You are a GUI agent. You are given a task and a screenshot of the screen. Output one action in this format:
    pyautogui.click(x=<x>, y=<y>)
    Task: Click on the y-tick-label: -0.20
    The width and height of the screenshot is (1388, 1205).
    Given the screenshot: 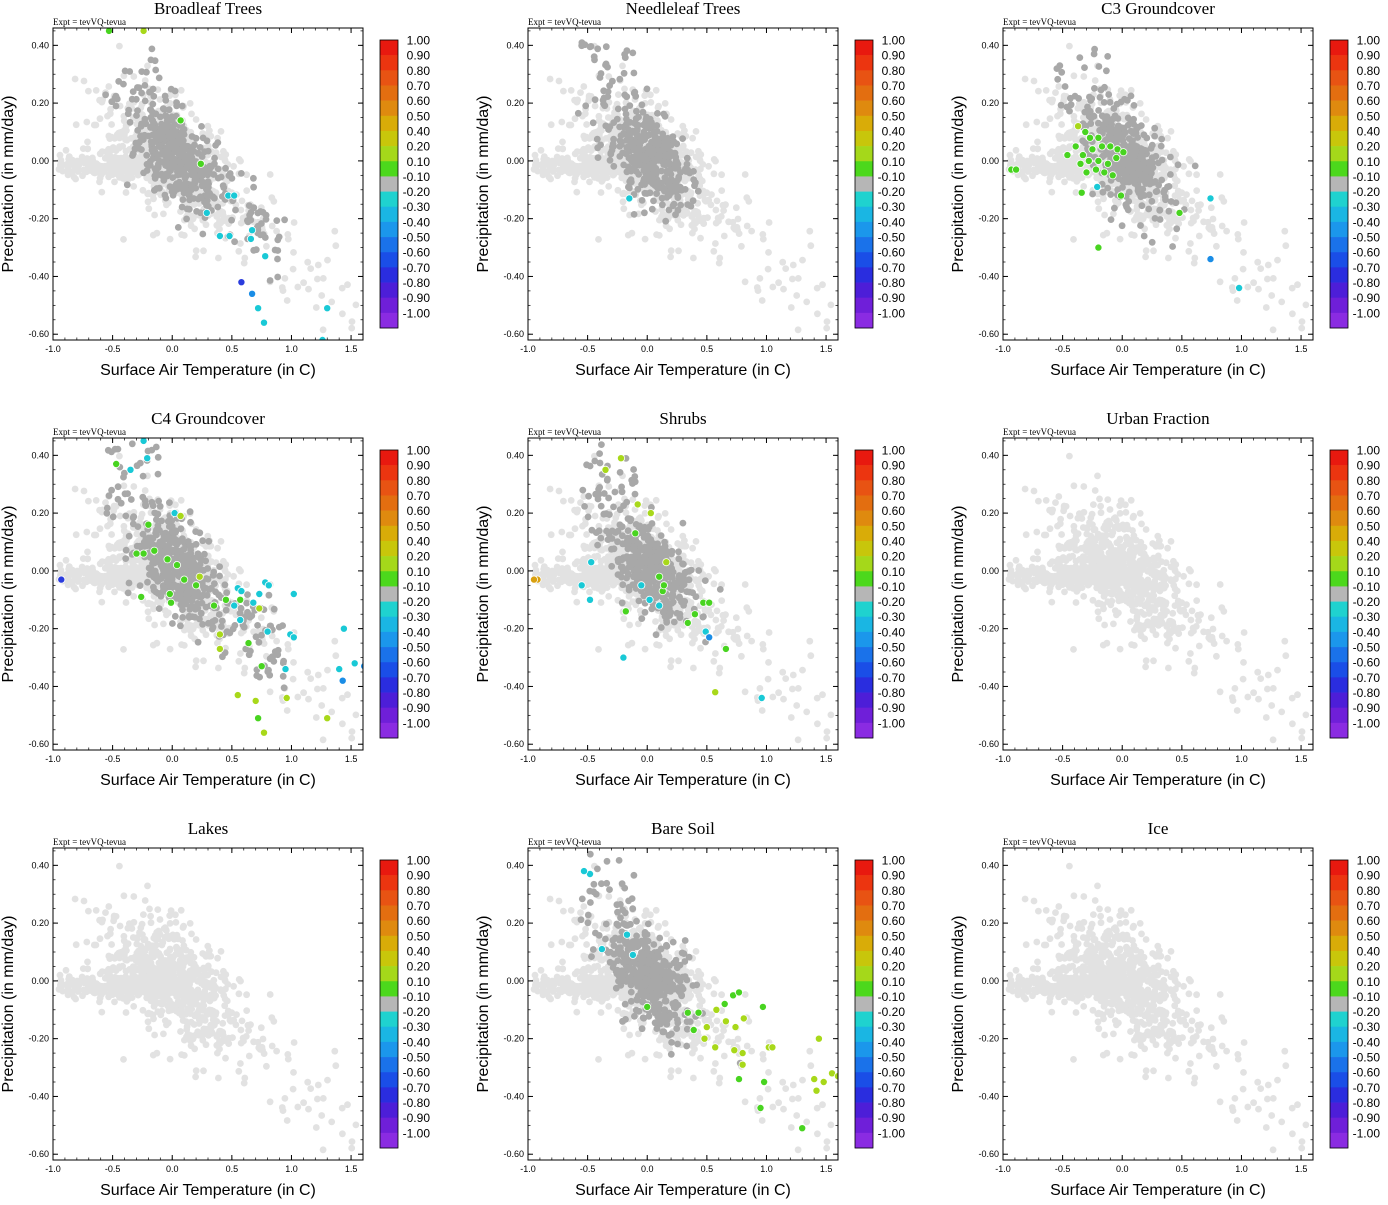 What is the action you would take?
    pyautogui.click(x=38, y=219)
    